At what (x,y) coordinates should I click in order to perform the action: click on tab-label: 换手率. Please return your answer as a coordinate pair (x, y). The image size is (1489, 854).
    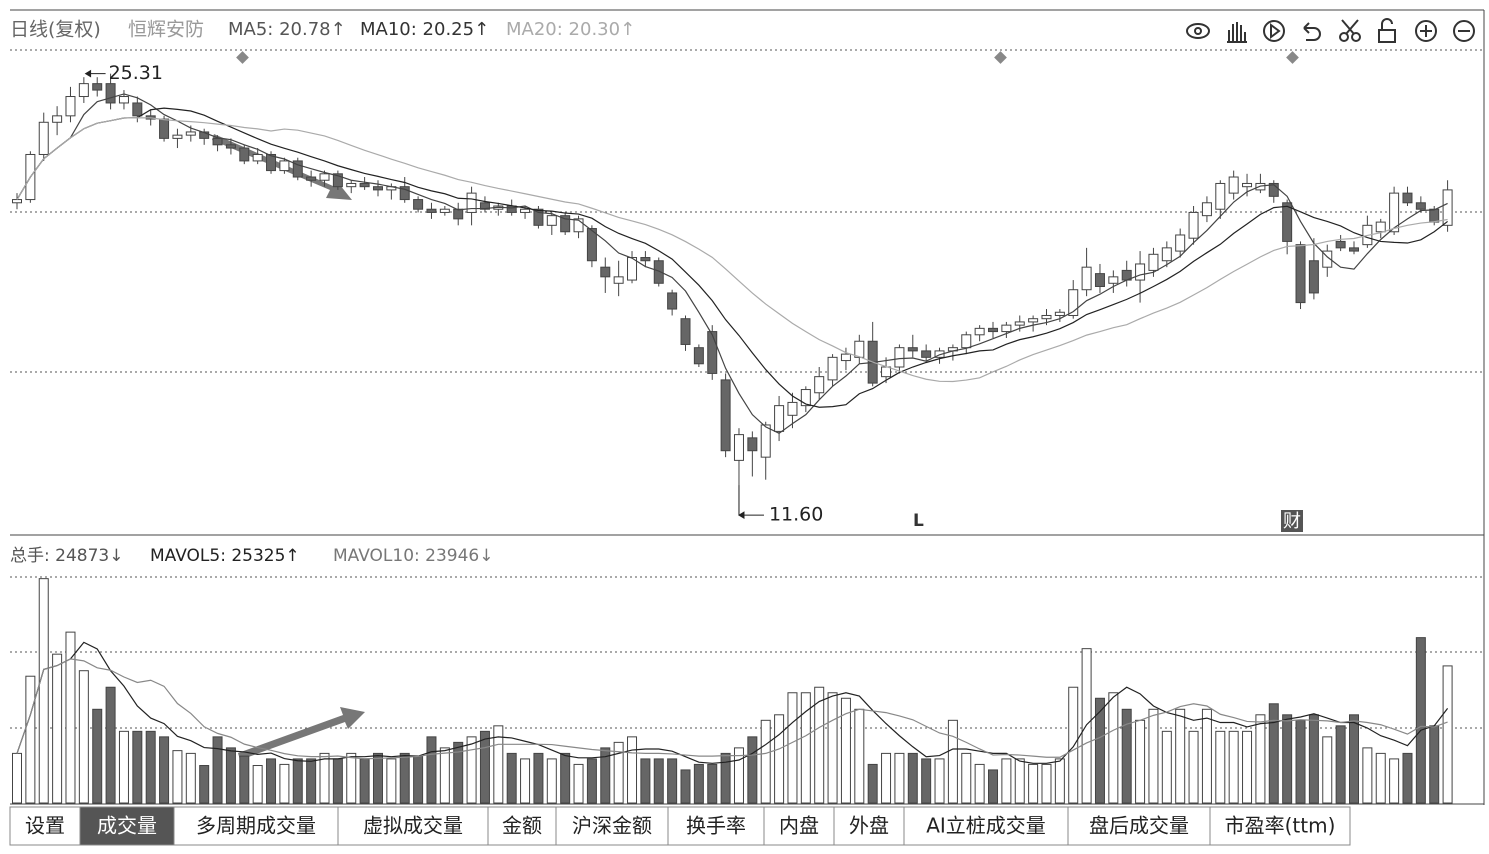
    Looking at the image, I should click on (716, 826).